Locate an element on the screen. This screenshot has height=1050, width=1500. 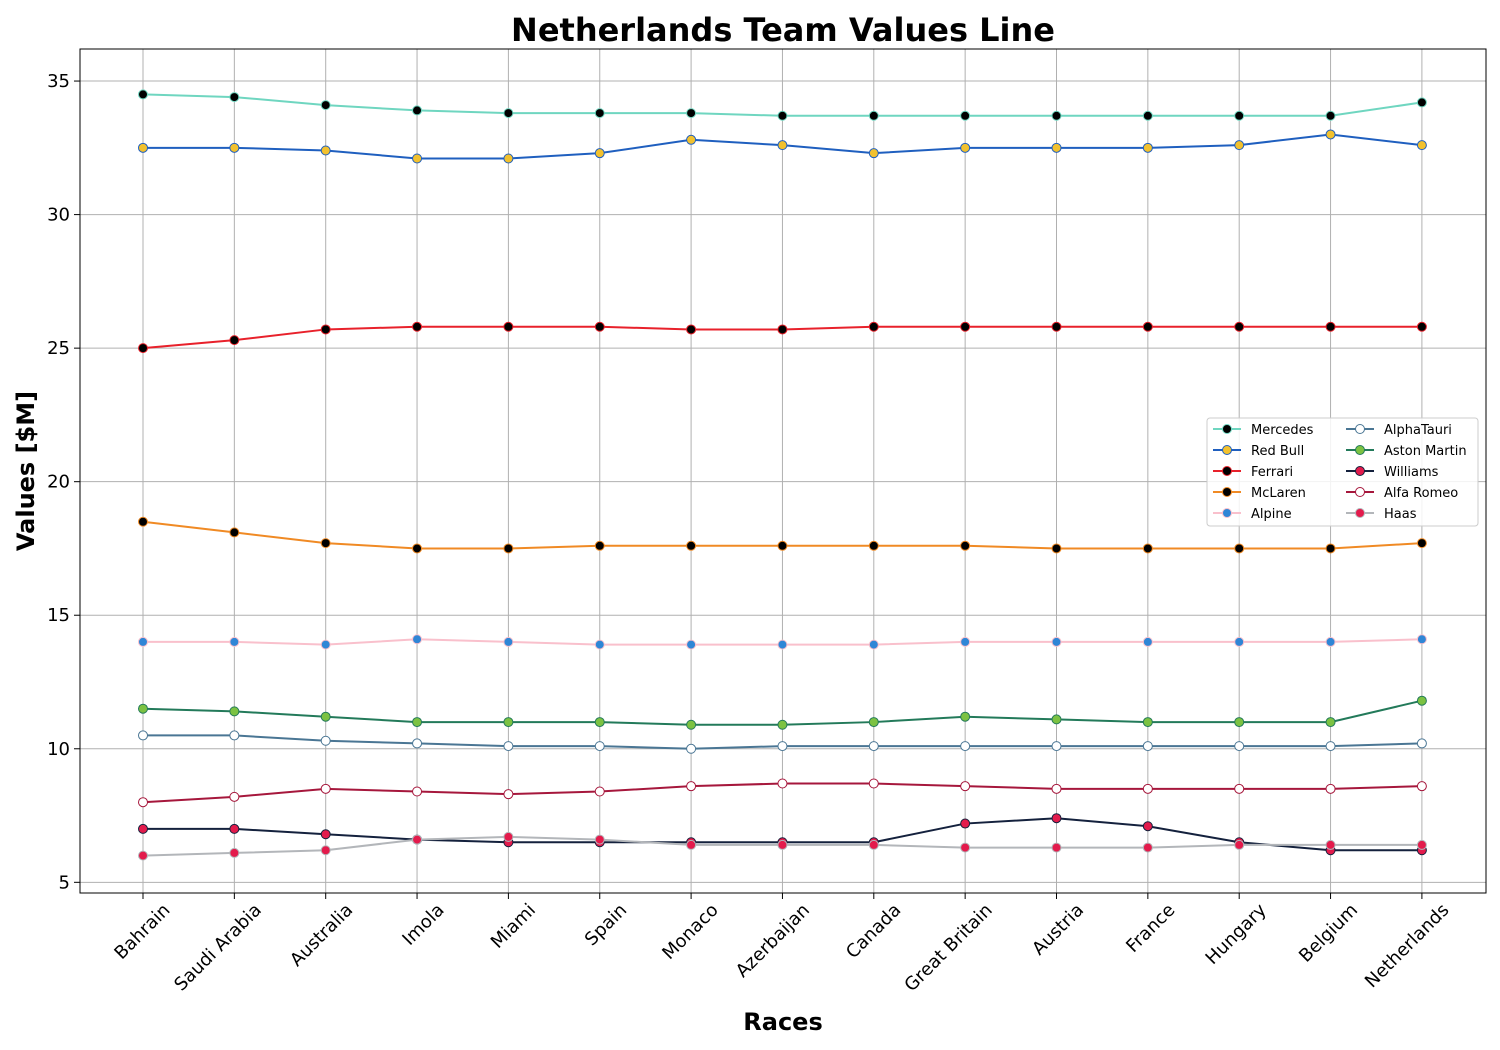
legend-label: Ferrari is located at coordinates (1272, 472).